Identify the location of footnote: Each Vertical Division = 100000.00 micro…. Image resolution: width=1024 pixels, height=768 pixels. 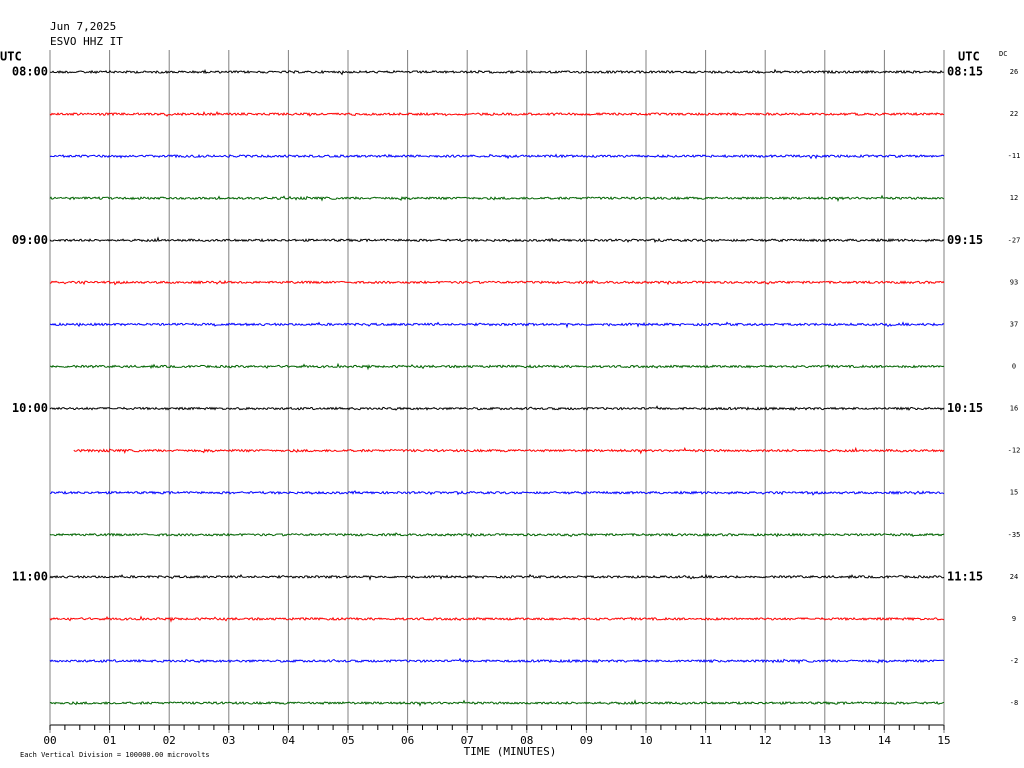
(115, 755).